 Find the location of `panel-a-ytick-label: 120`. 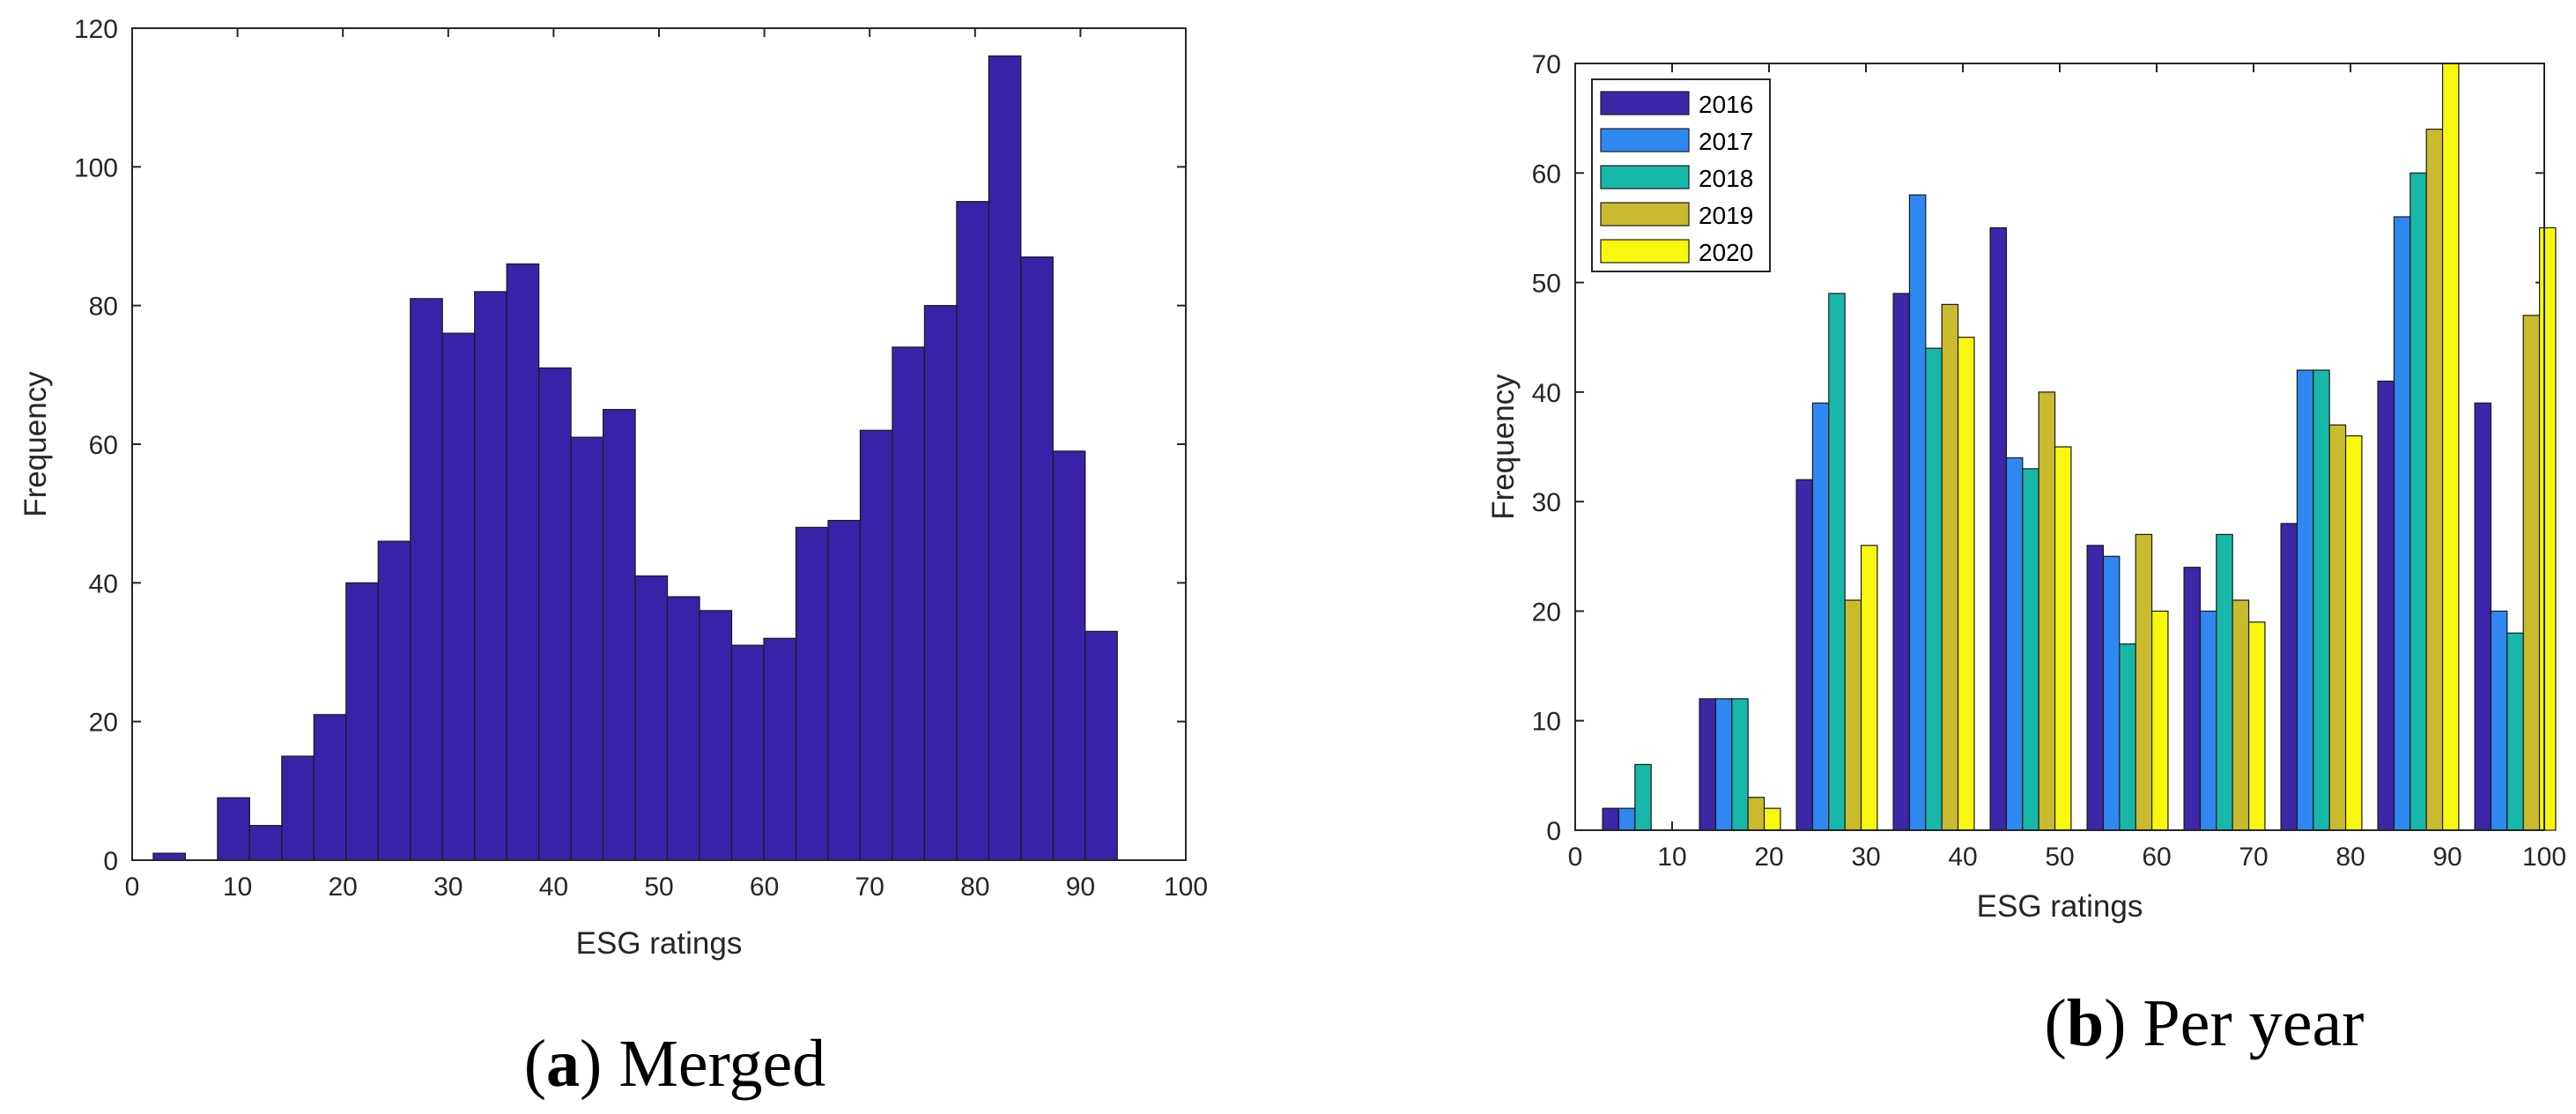

panel-a-ytick-label: 120 is located at coordinates (96, 29).